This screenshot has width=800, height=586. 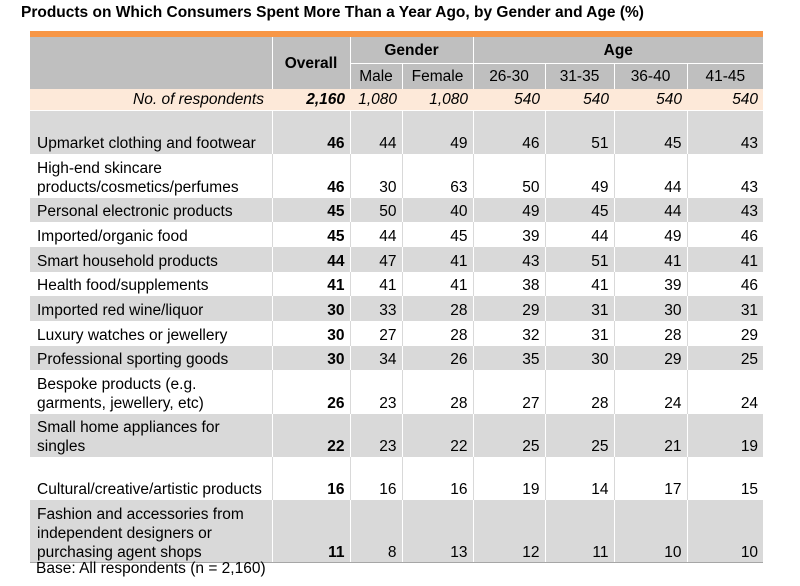 What do you see at coordinates (310, 530) in the screenshot?
I see `cell-overall: 11` at bounding box center [310, 530].